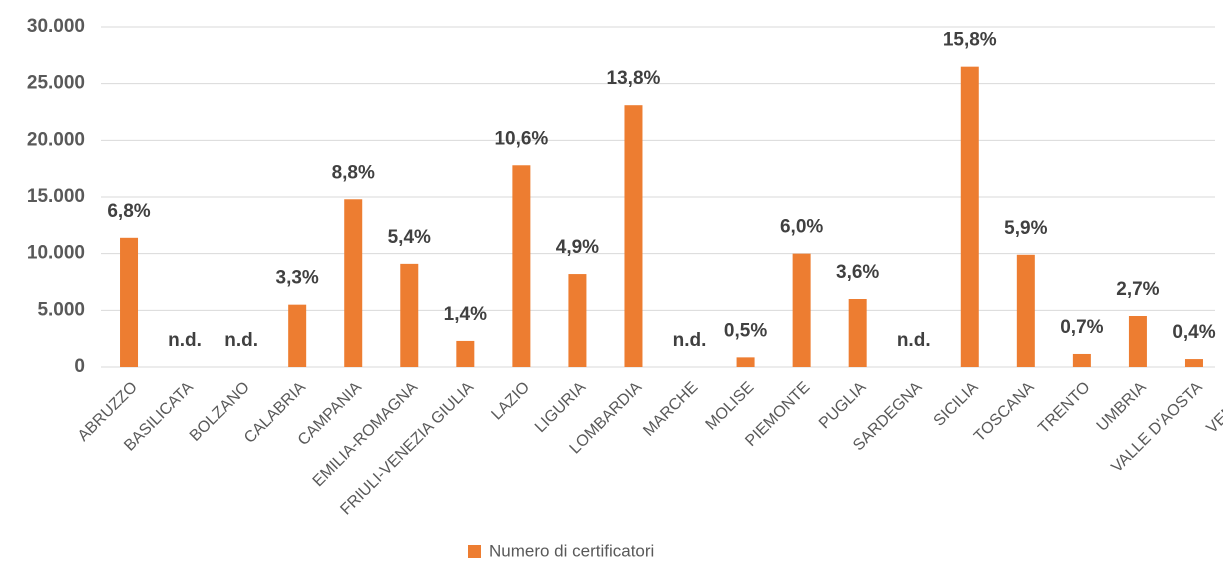  I want to click on data-label: 3,6%, so click(857, 272).